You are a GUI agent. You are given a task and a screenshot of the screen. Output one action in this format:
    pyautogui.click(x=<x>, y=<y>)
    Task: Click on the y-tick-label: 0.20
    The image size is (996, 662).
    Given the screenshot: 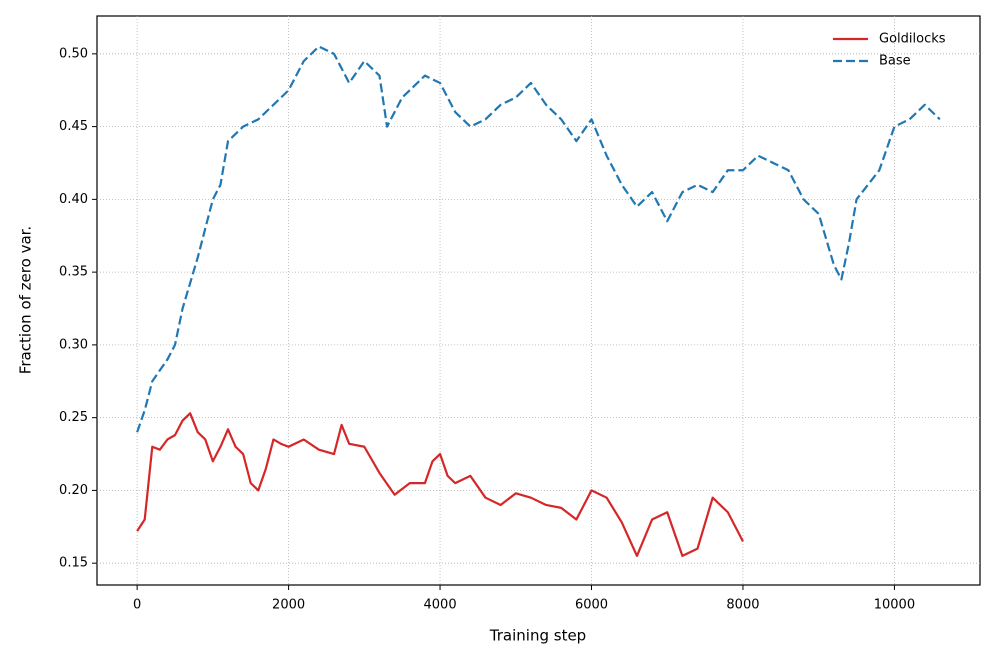 What is the action you would take?
    pyautogui.click(x=73, y=490)
    